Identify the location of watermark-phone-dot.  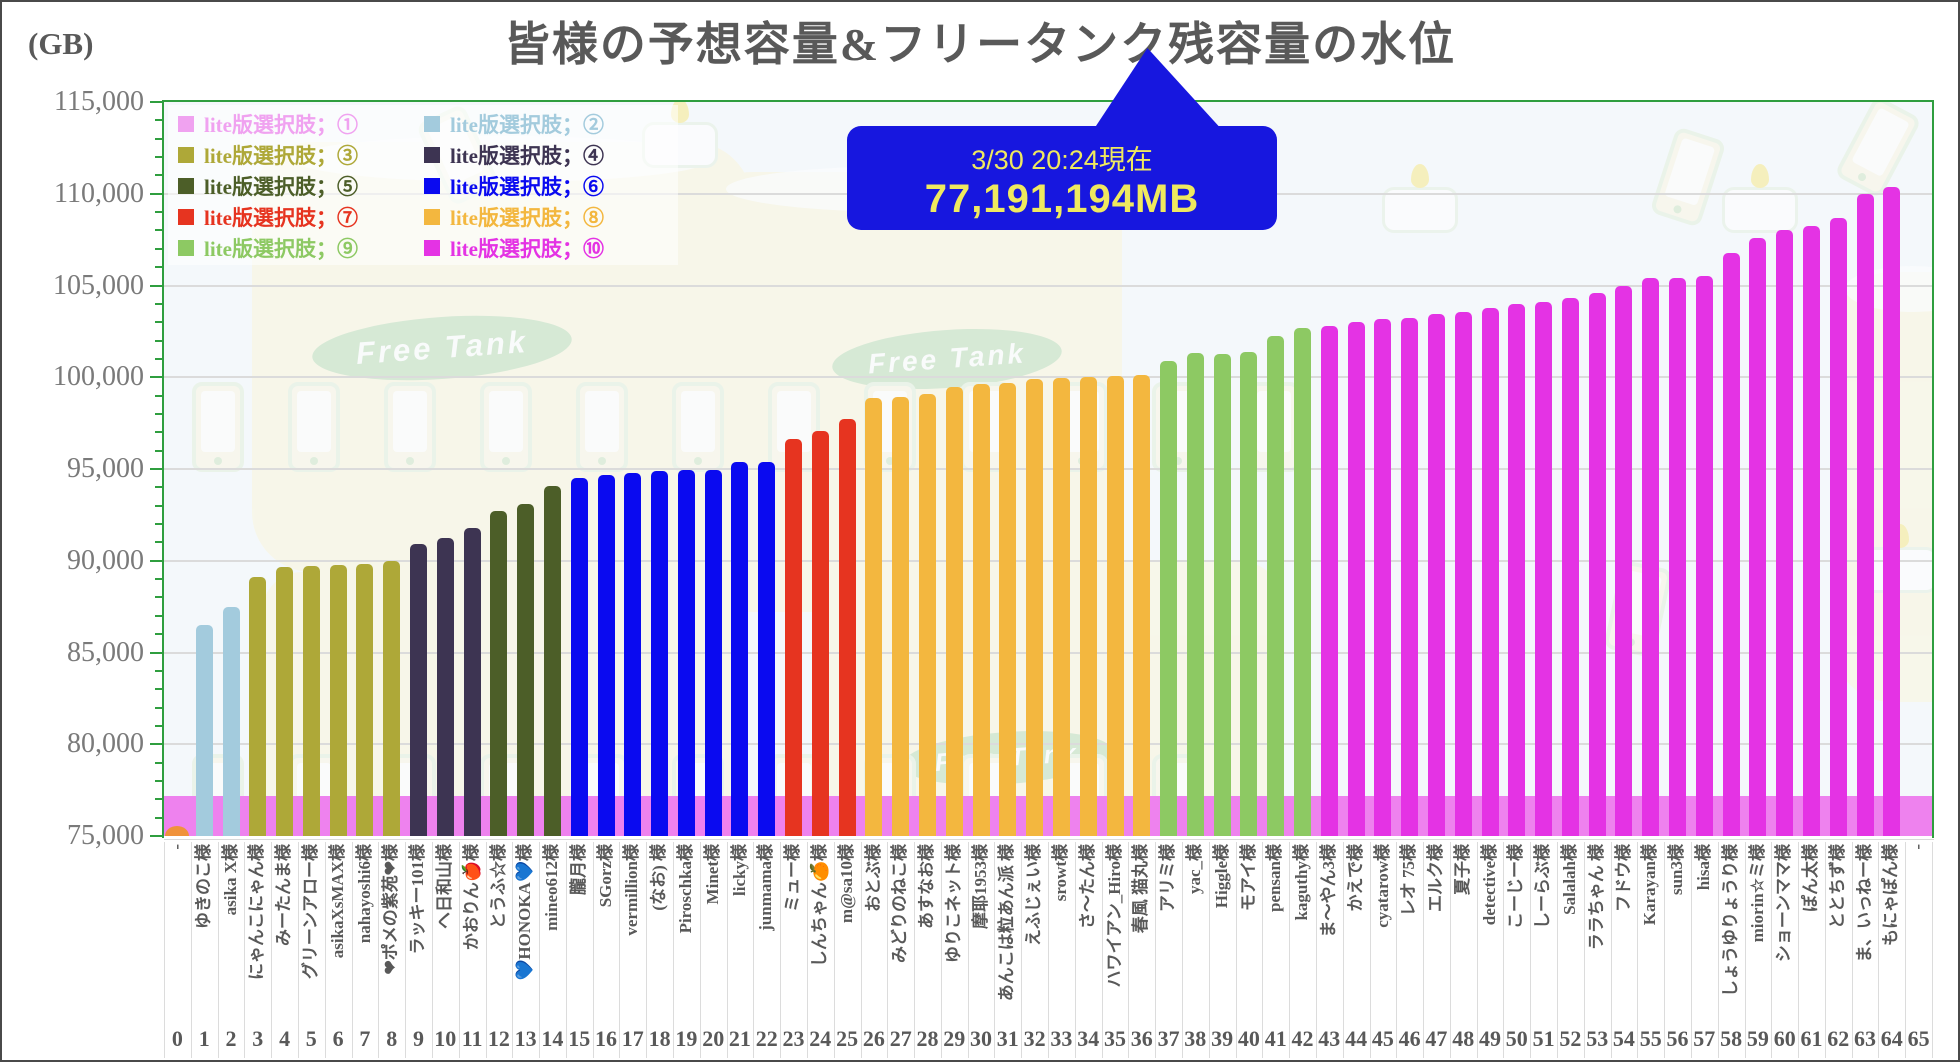
(506, 461).